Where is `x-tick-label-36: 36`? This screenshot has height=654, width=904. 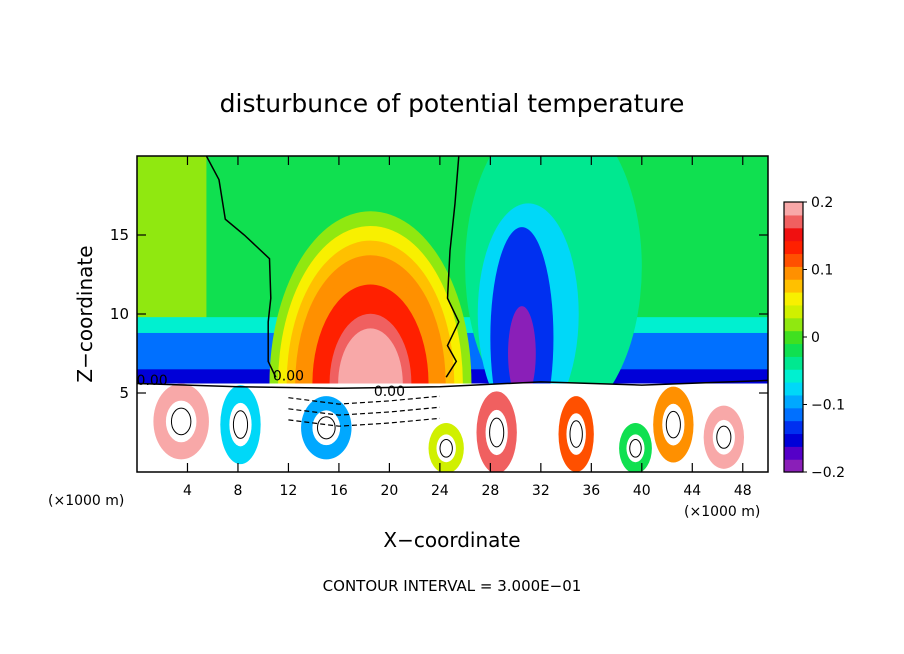
x-tick-label-36: 36 is located at coordinates (591, 491).